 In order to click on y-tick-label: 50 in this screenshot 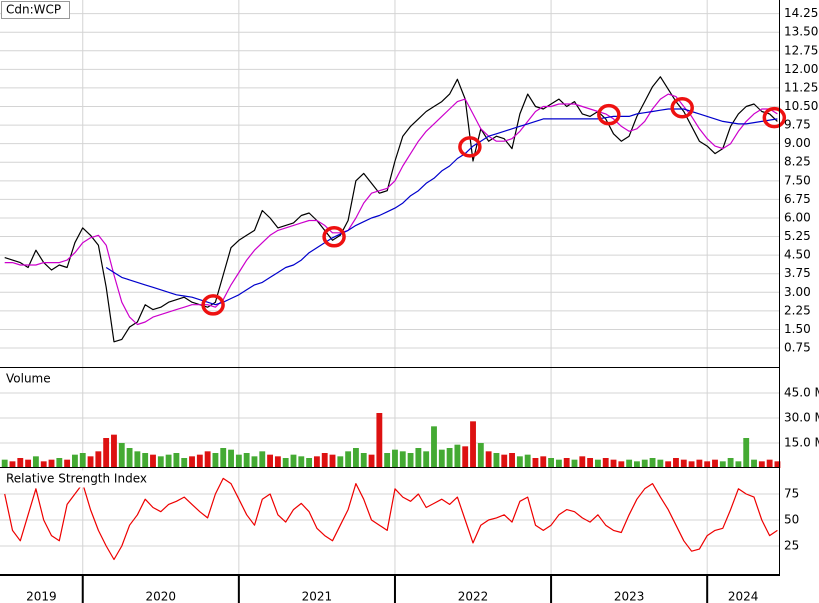, I will do `click(791, 520)`.